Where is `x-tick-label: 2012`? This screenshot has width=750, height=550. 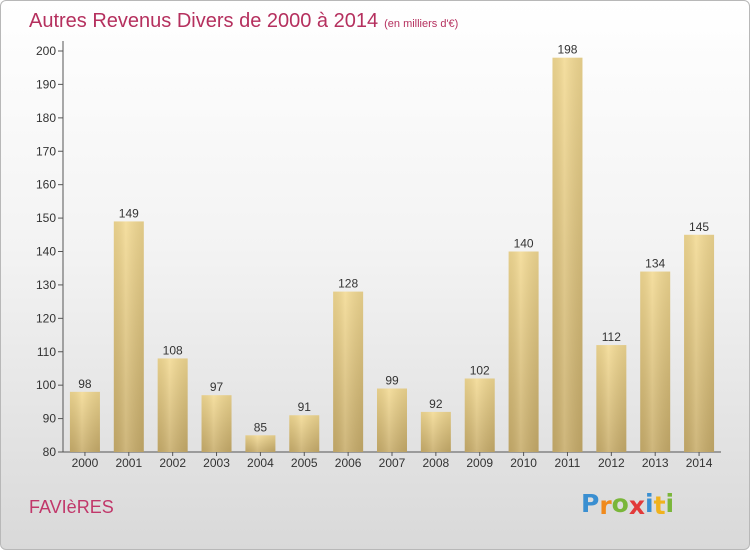 x-tick-label: 2012 is located at coordinates (611, 463).